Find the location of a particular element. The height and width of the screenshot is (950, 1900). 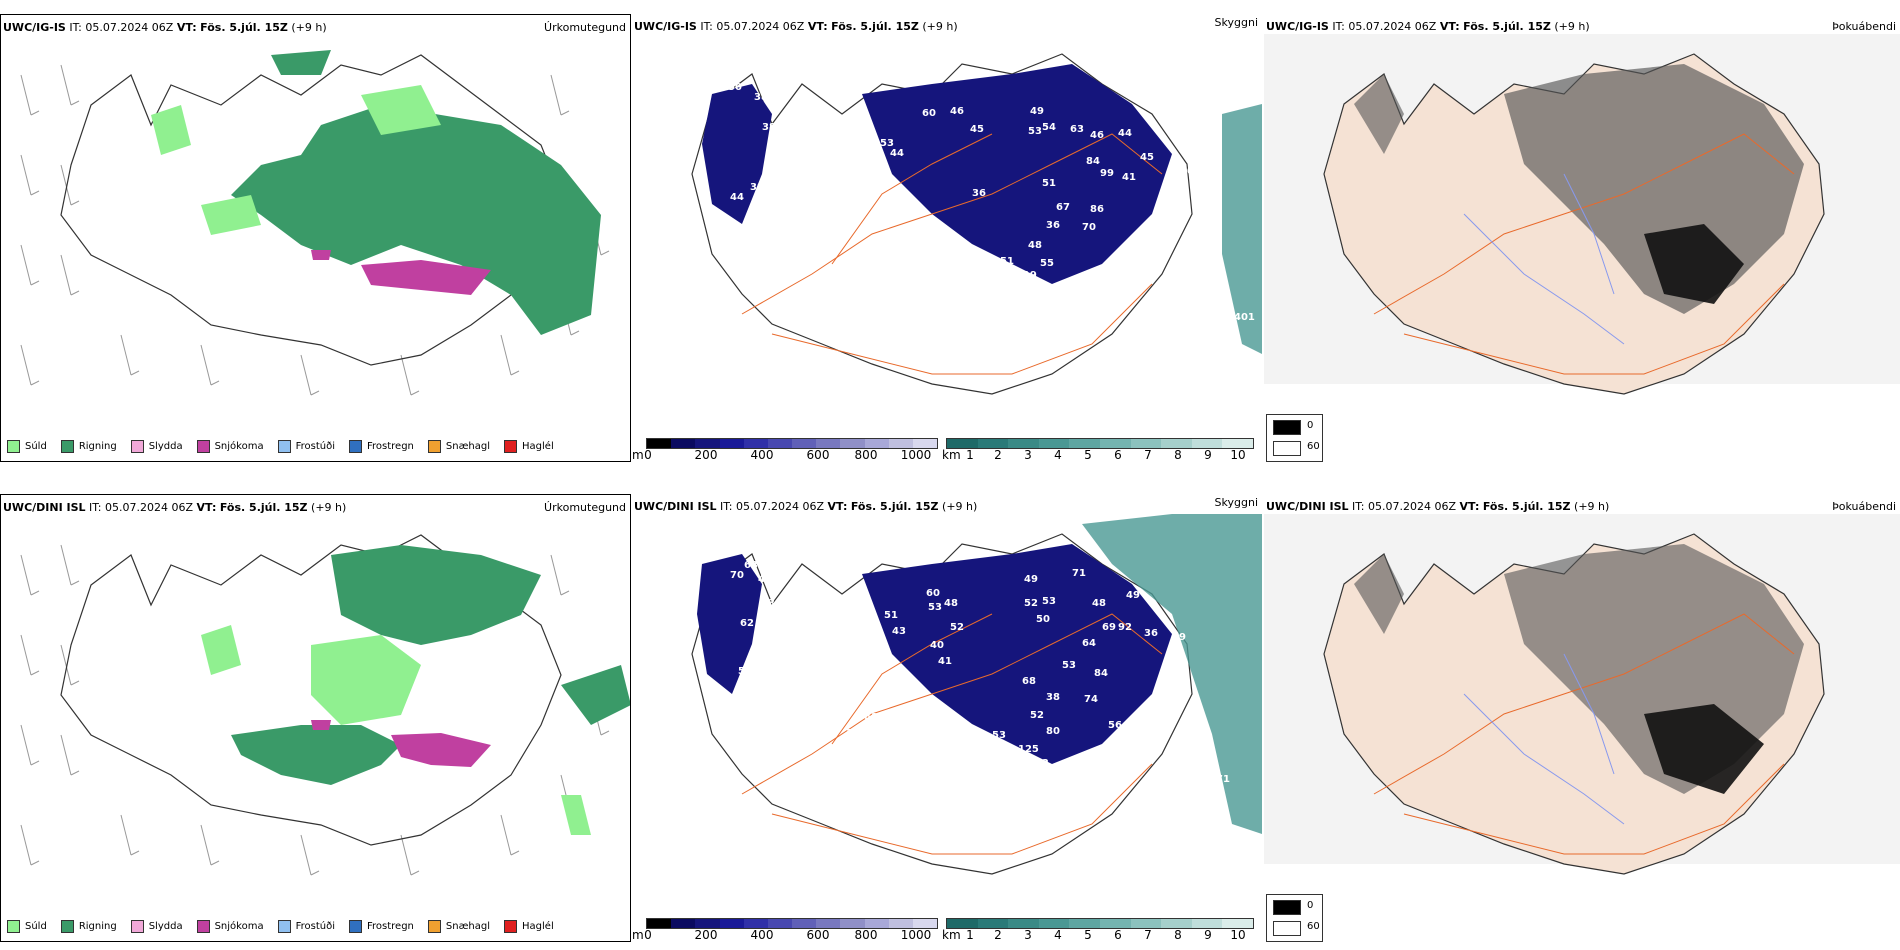

cloudbase-label: 64 is located at coordinates (1089, 643).